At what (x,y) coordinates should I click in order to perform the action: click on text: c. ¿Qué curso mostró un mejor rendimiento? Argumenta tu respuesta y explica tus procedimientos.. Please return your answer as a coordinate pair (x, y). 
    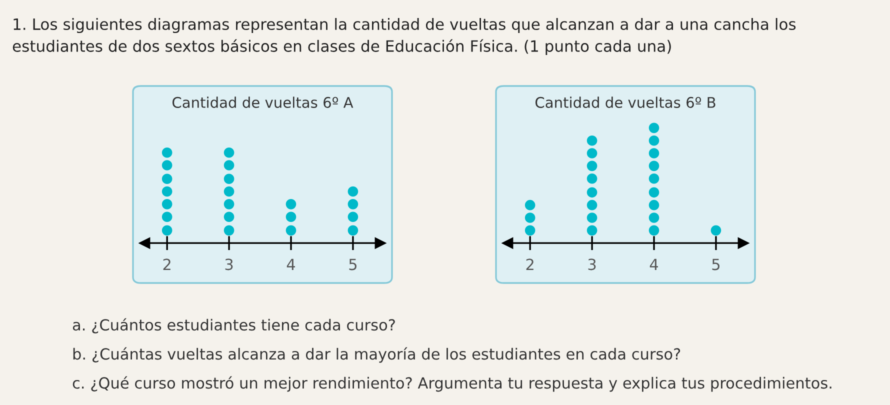
    Looking at the image, I should click on (452, 384).